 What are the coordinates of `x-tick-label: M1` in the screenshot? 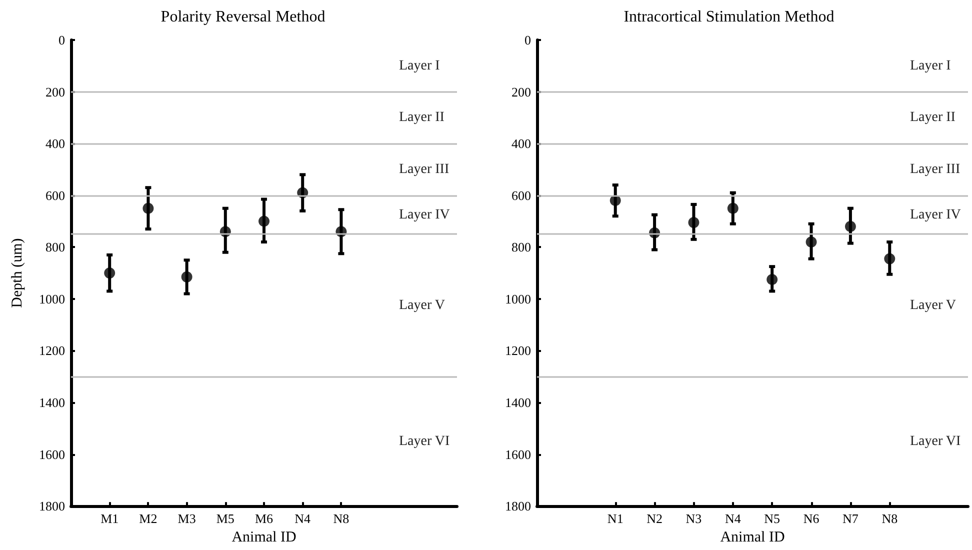 It's located at (109, 518).